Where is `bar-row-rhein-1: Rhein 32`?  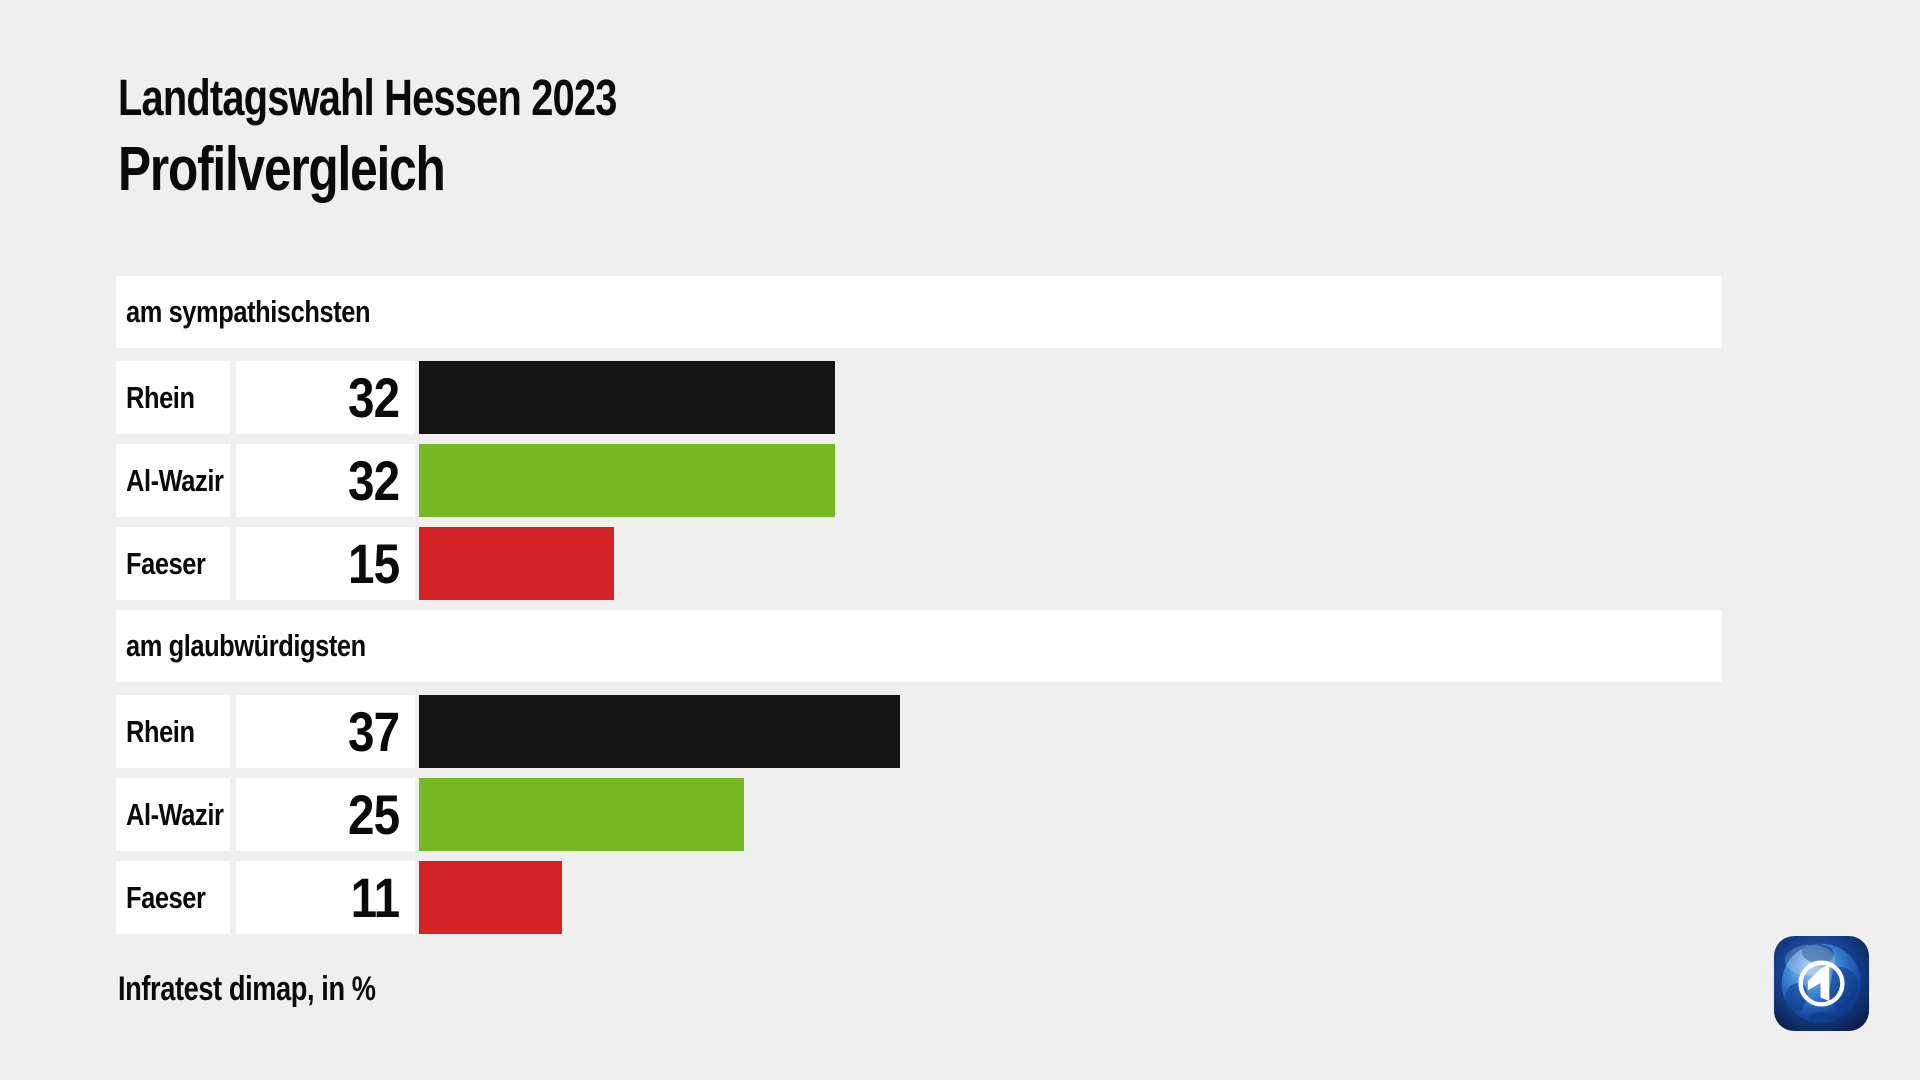
bar-row-rhein-1: Rhein 32 is located at coordinates (919, 397).